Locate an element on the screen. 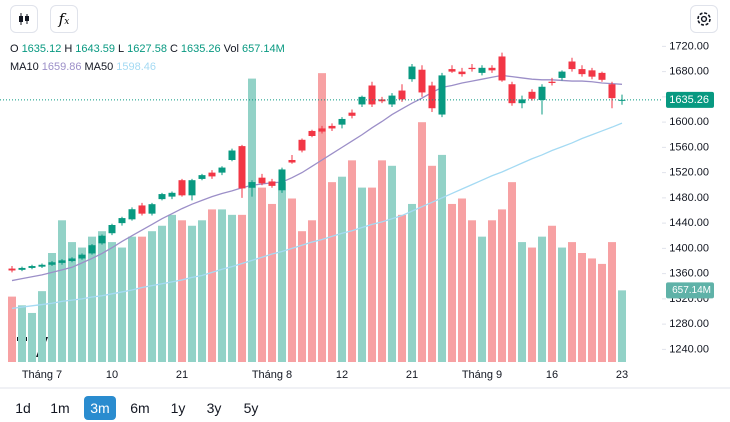 The image size is (730, 422). y-tick-label: 1680.00 is located at coordinates (689, 72).